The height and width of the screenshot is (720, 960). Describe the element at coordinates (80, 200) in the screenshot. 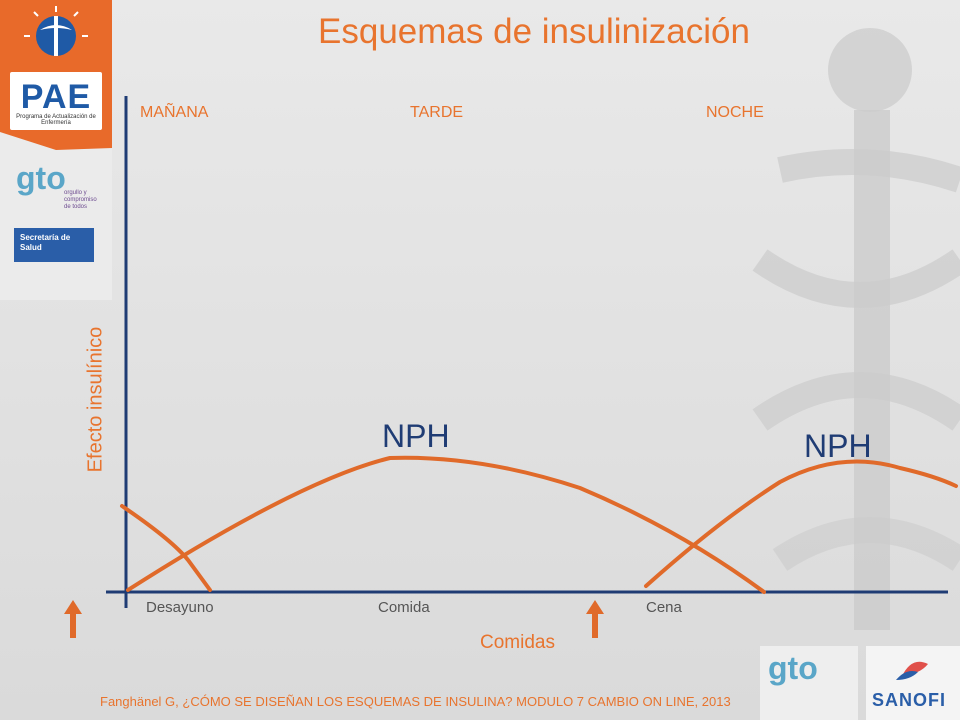

I see `gto-logo-tagline: orgullo y compromiso de todos` at that location.